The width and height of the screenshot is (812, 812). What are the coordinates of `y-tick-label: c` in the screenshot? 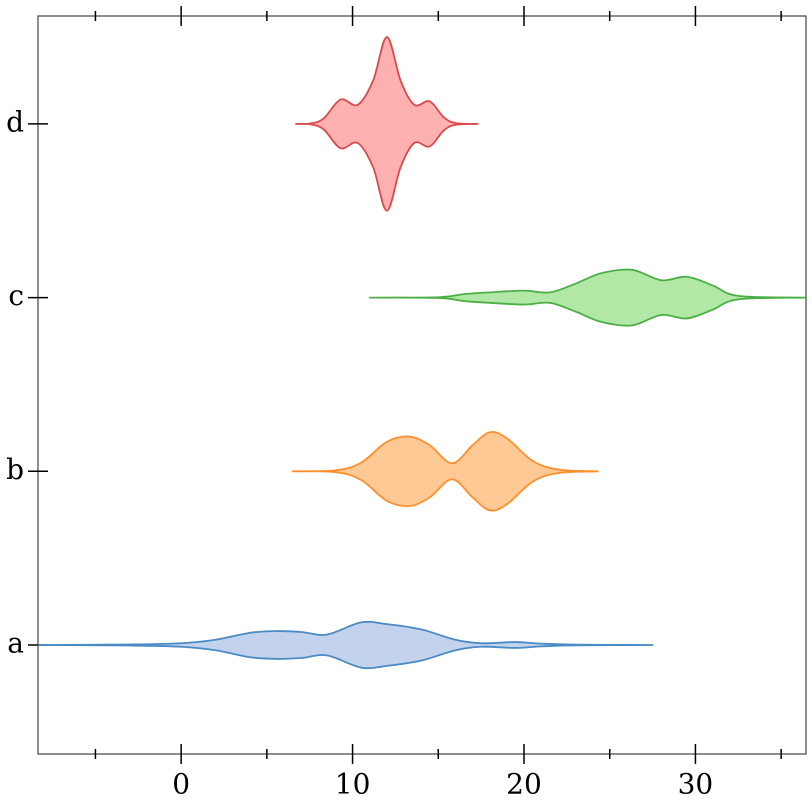 It's located at (16, 295).